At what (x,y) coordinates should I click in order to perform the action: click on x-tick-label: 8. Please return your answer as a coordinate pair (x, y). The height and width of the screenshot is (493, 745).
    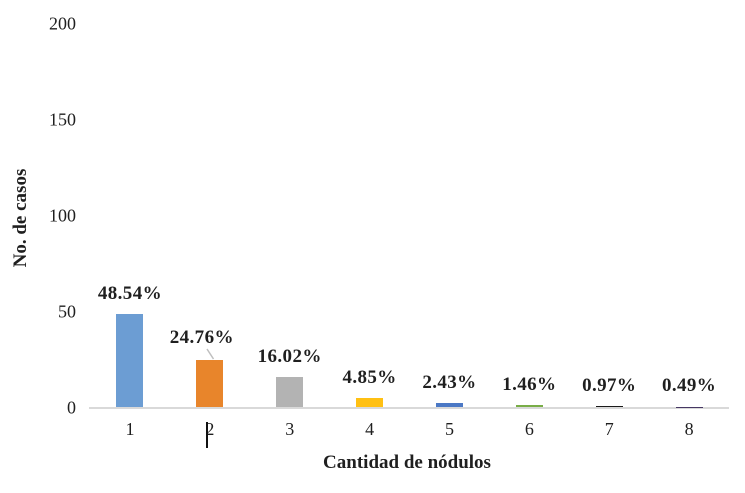
    Looking at the image, I should click on (689, 429).